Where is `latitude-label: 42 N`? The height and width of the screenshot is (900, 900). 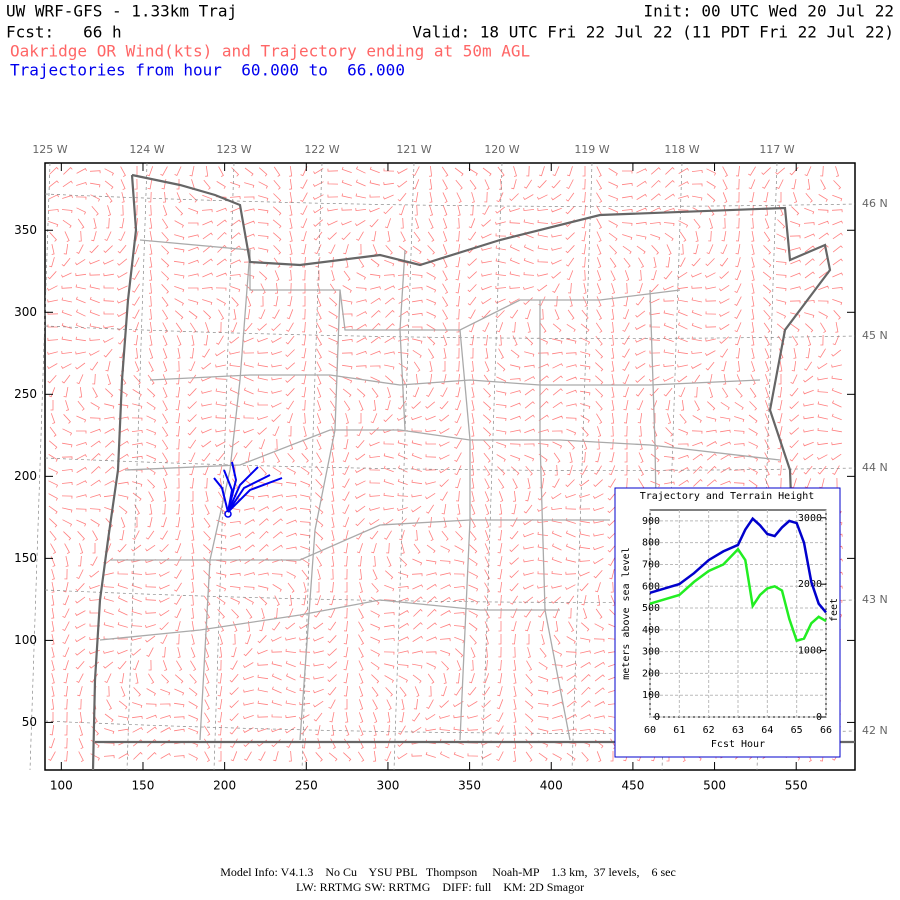 latitude-label: 42 N is located at coordinates (875, 730).